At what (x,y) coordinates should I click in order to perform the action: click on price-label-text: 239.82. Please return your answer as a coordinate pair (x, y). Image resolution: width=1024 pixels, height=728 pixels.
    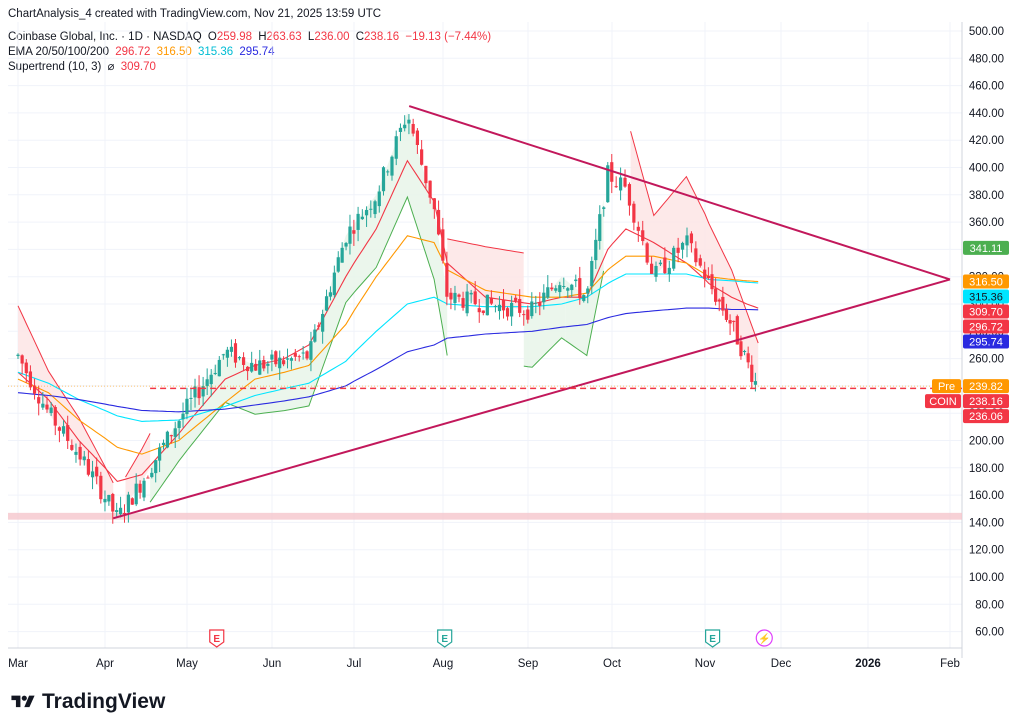
    Looking at the image, I should click on (986, 387).